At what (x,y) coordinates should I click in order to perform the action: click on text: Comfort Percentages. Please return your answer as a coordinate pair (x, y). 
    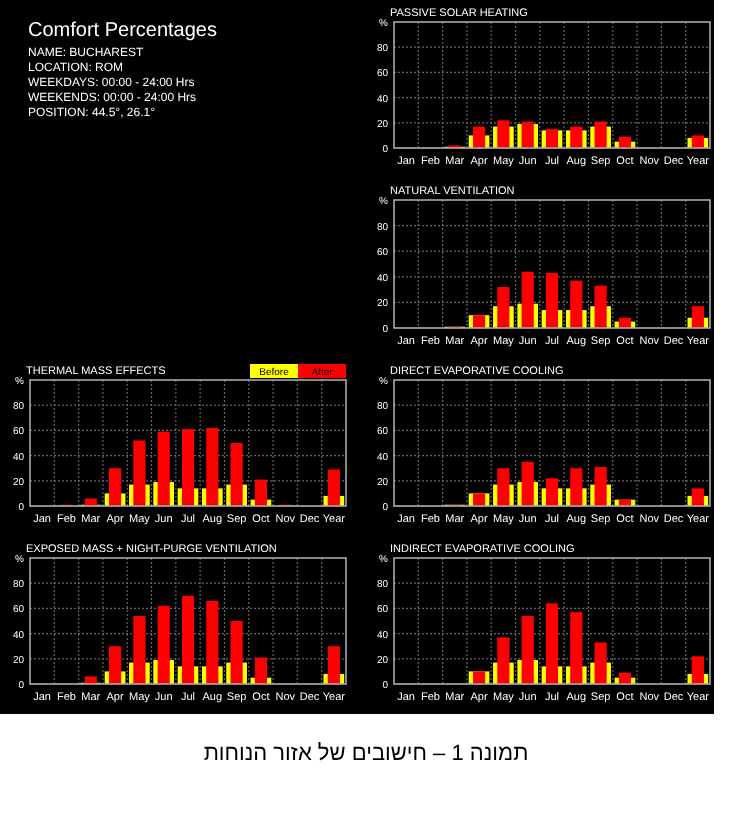
    Looking at the image, I should click on (122, 31).